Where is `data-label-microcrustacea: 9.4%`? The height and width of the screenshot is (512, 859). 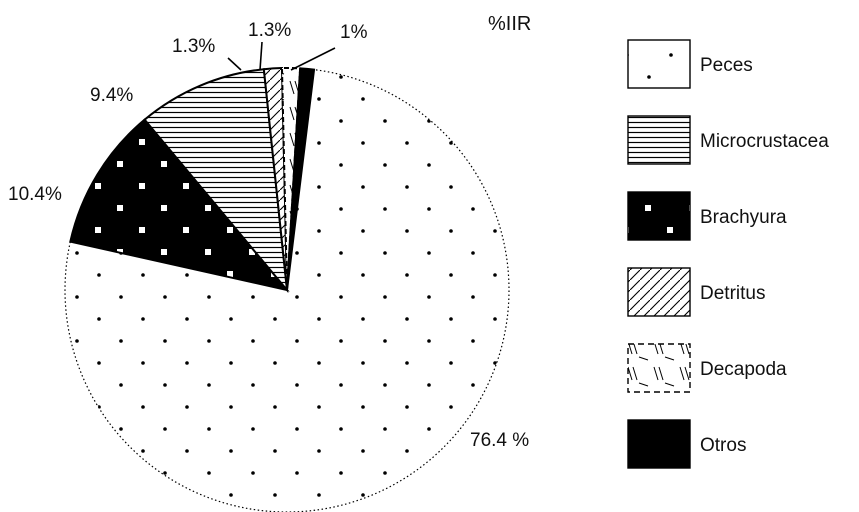 data-label-microcrustacea: 9.4% is located at coordinates (111, 95).